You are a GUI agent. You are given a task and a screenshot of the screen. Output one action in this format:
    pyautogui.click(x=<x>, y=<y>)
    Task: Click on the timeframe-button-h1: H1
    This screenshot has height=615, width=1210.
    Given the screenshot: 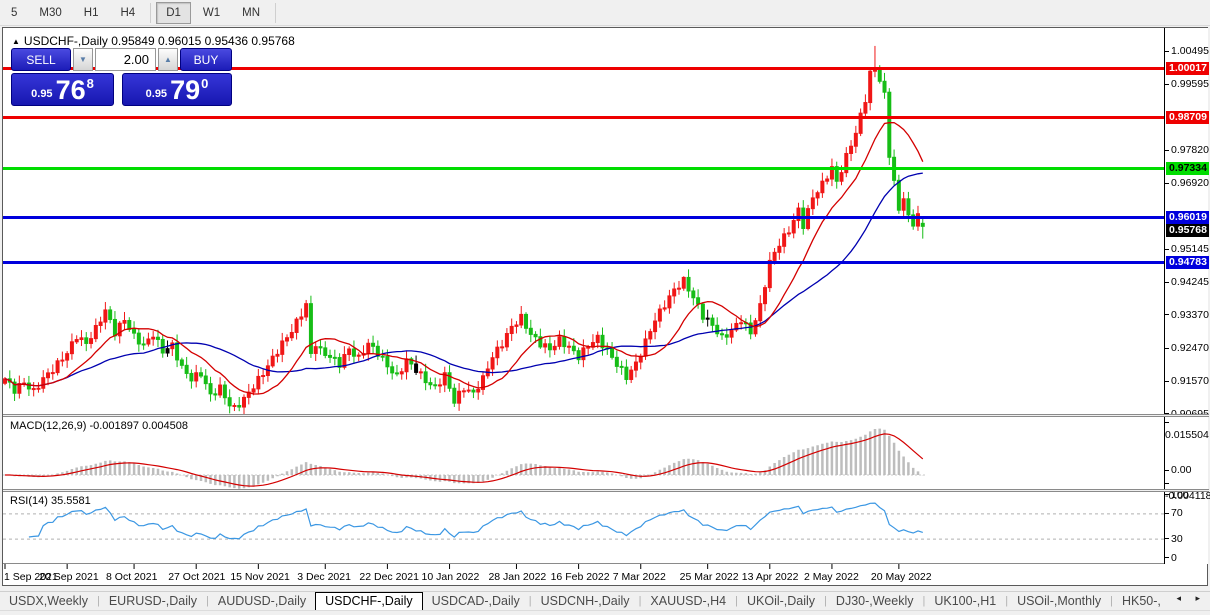 What is the action you would take?
    pyautogui.click(x=91, y=12)
    